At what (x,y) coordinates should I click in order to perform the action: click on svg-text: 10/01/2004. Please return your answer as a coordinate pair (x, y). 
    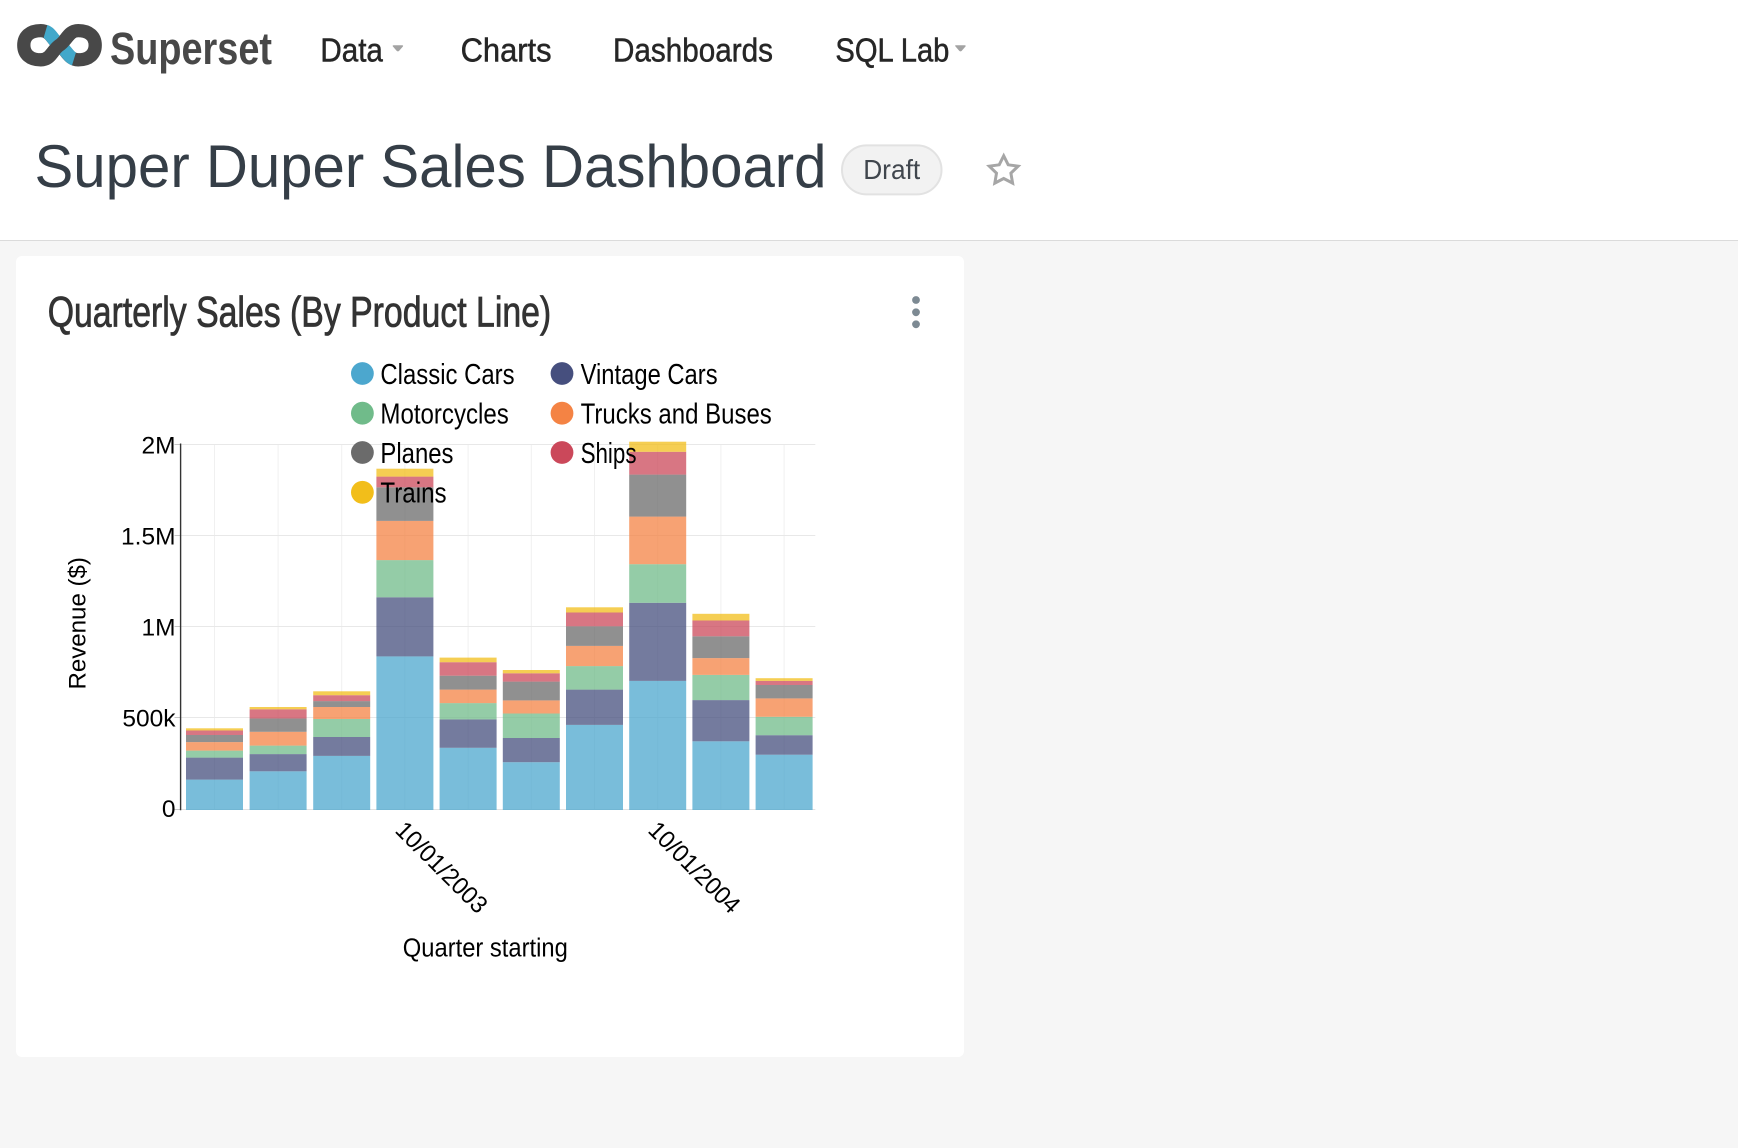
    Looking at the image, I should click on (694, 868).